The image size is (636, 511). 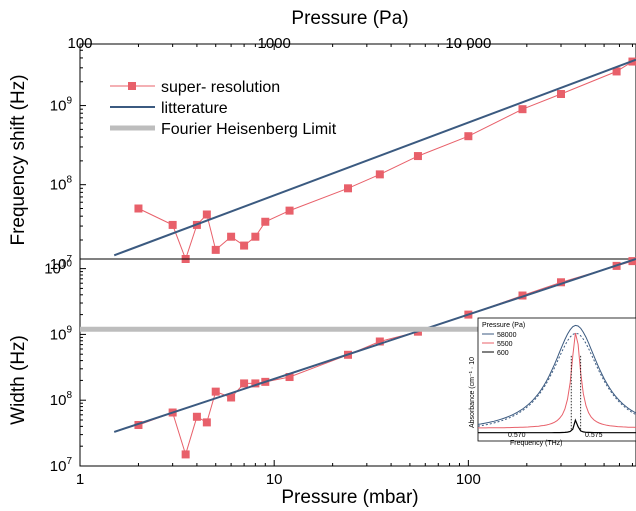 What do you see at coordinates (472, 392) in the screenshot?
I see `inset-y-label: Absorbance (cm⁻¹ · 10` at bounding box center [472, 392].